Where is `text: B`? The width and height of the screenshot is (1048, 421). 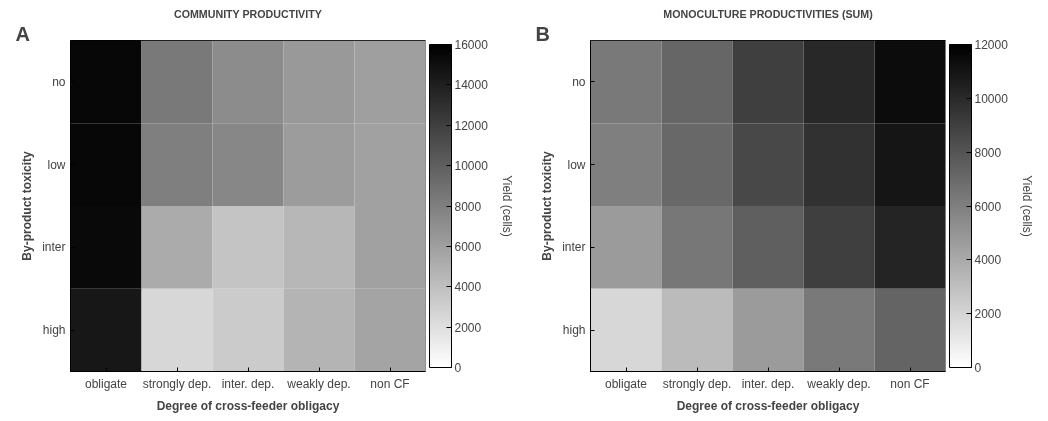
text: B is located at coordinates (542, 33).